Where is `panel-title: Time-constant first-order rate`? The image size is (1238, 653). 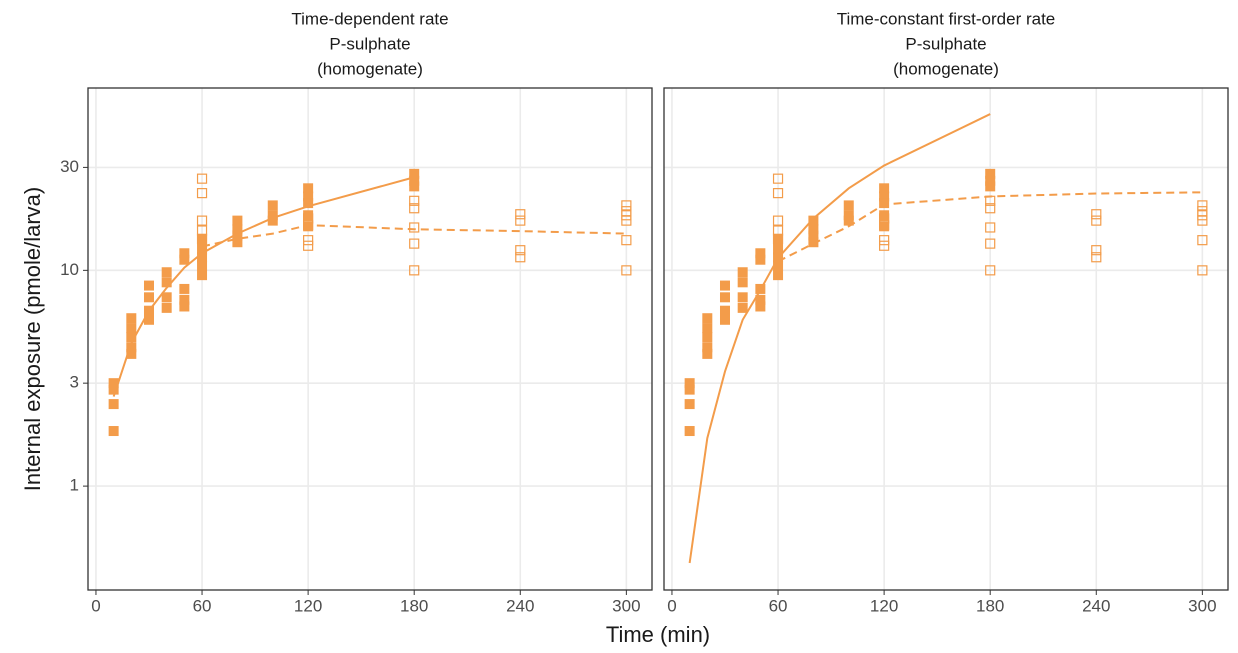 panel-title: Time-constant first-order rate is located at coordinates (946, 18).